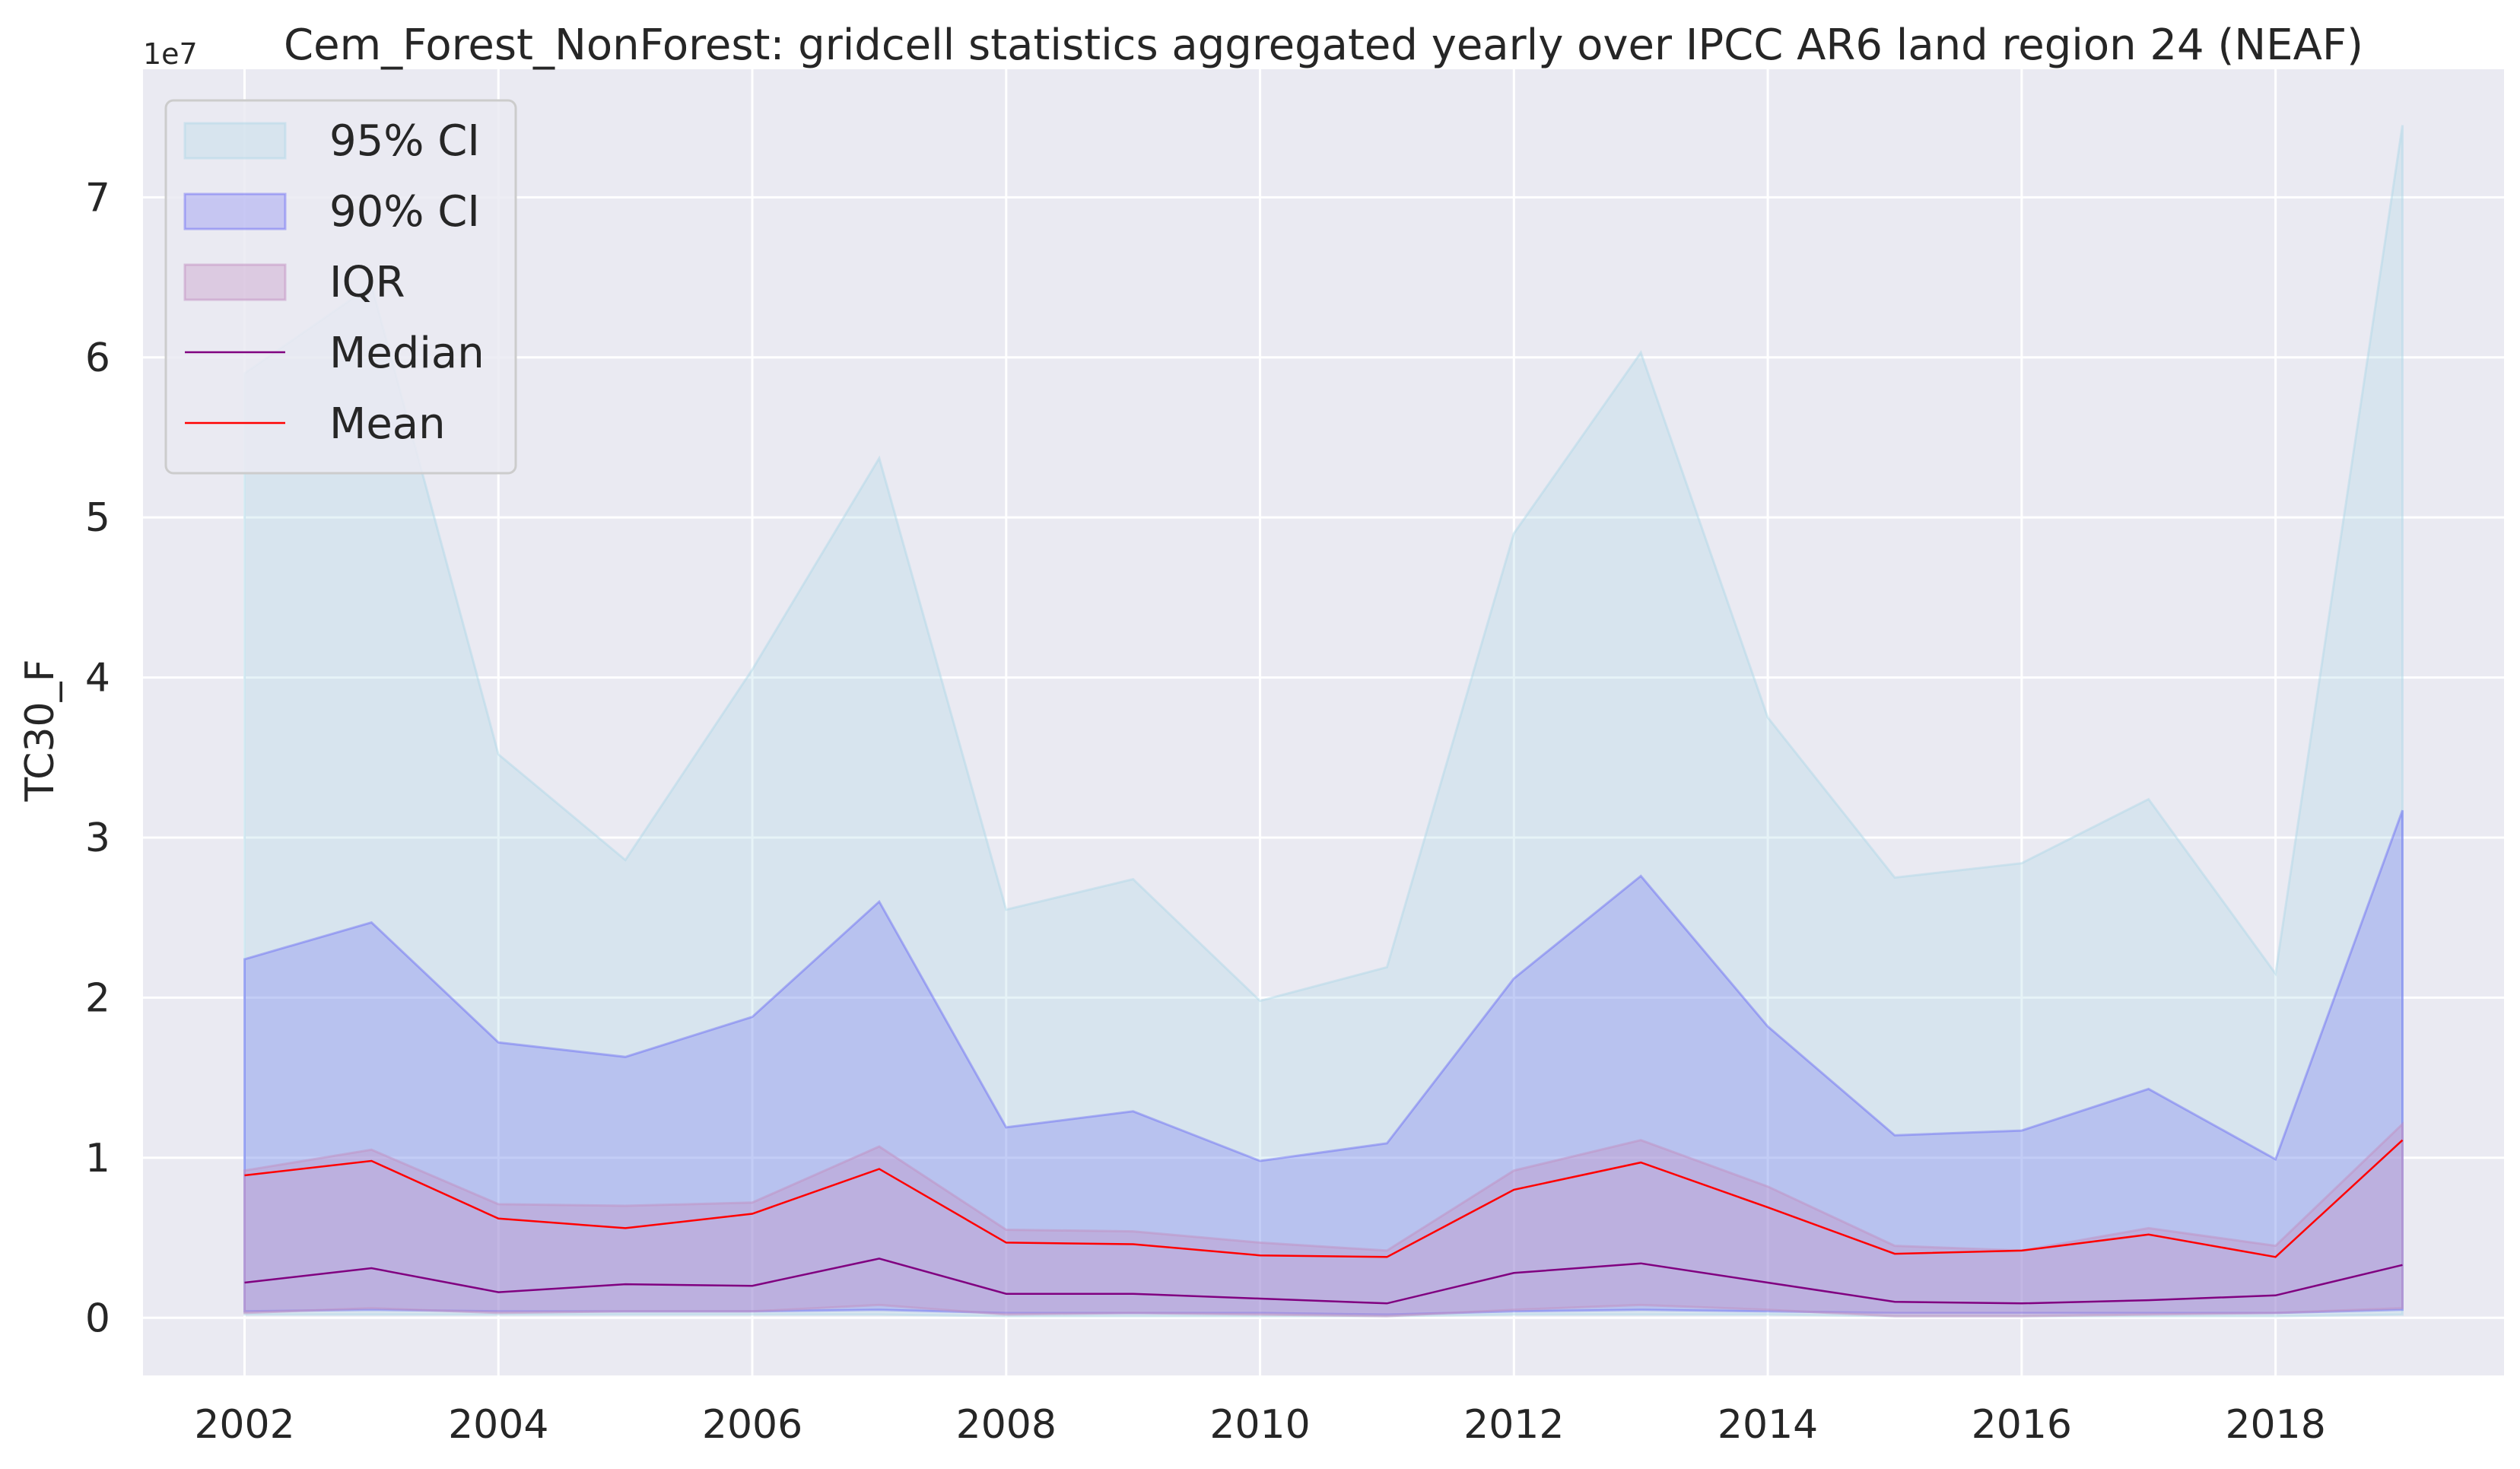 This screenshot has width=2520, height=1469. I want to click on y-axis-ticks: 0 1 2 3 4 5 6 7, so click(97, 758).